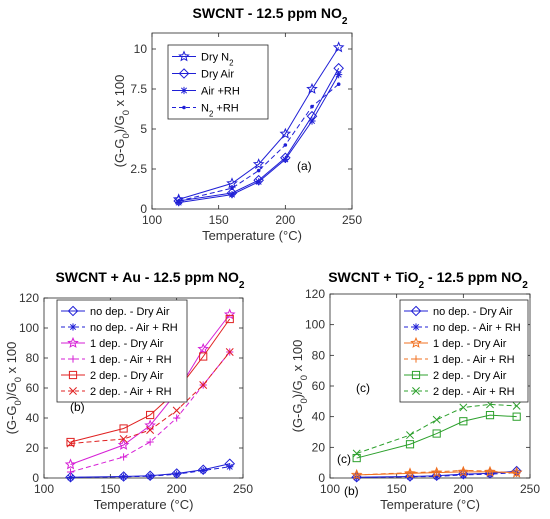 The height and width of the screenshot is (519, 550). What do you see at coordinates (217, 75) in the screenshot?
I see `legend-entry-1: Dry Air` at bounding box center [217, 75].